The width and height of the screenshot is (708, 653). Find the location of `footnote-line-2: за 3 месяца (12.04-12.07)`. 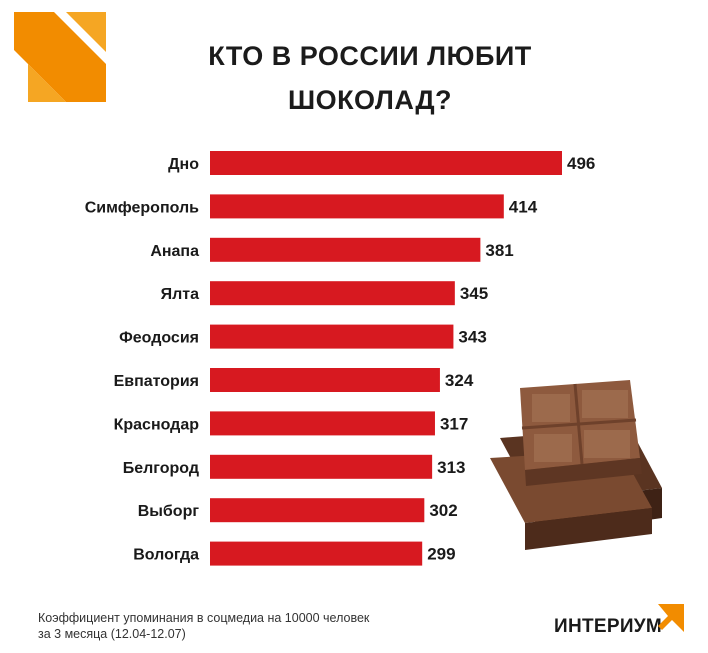

footnote-line-2: за 3 месяца (12.04-12.07) is located at coordinates (112, 634).